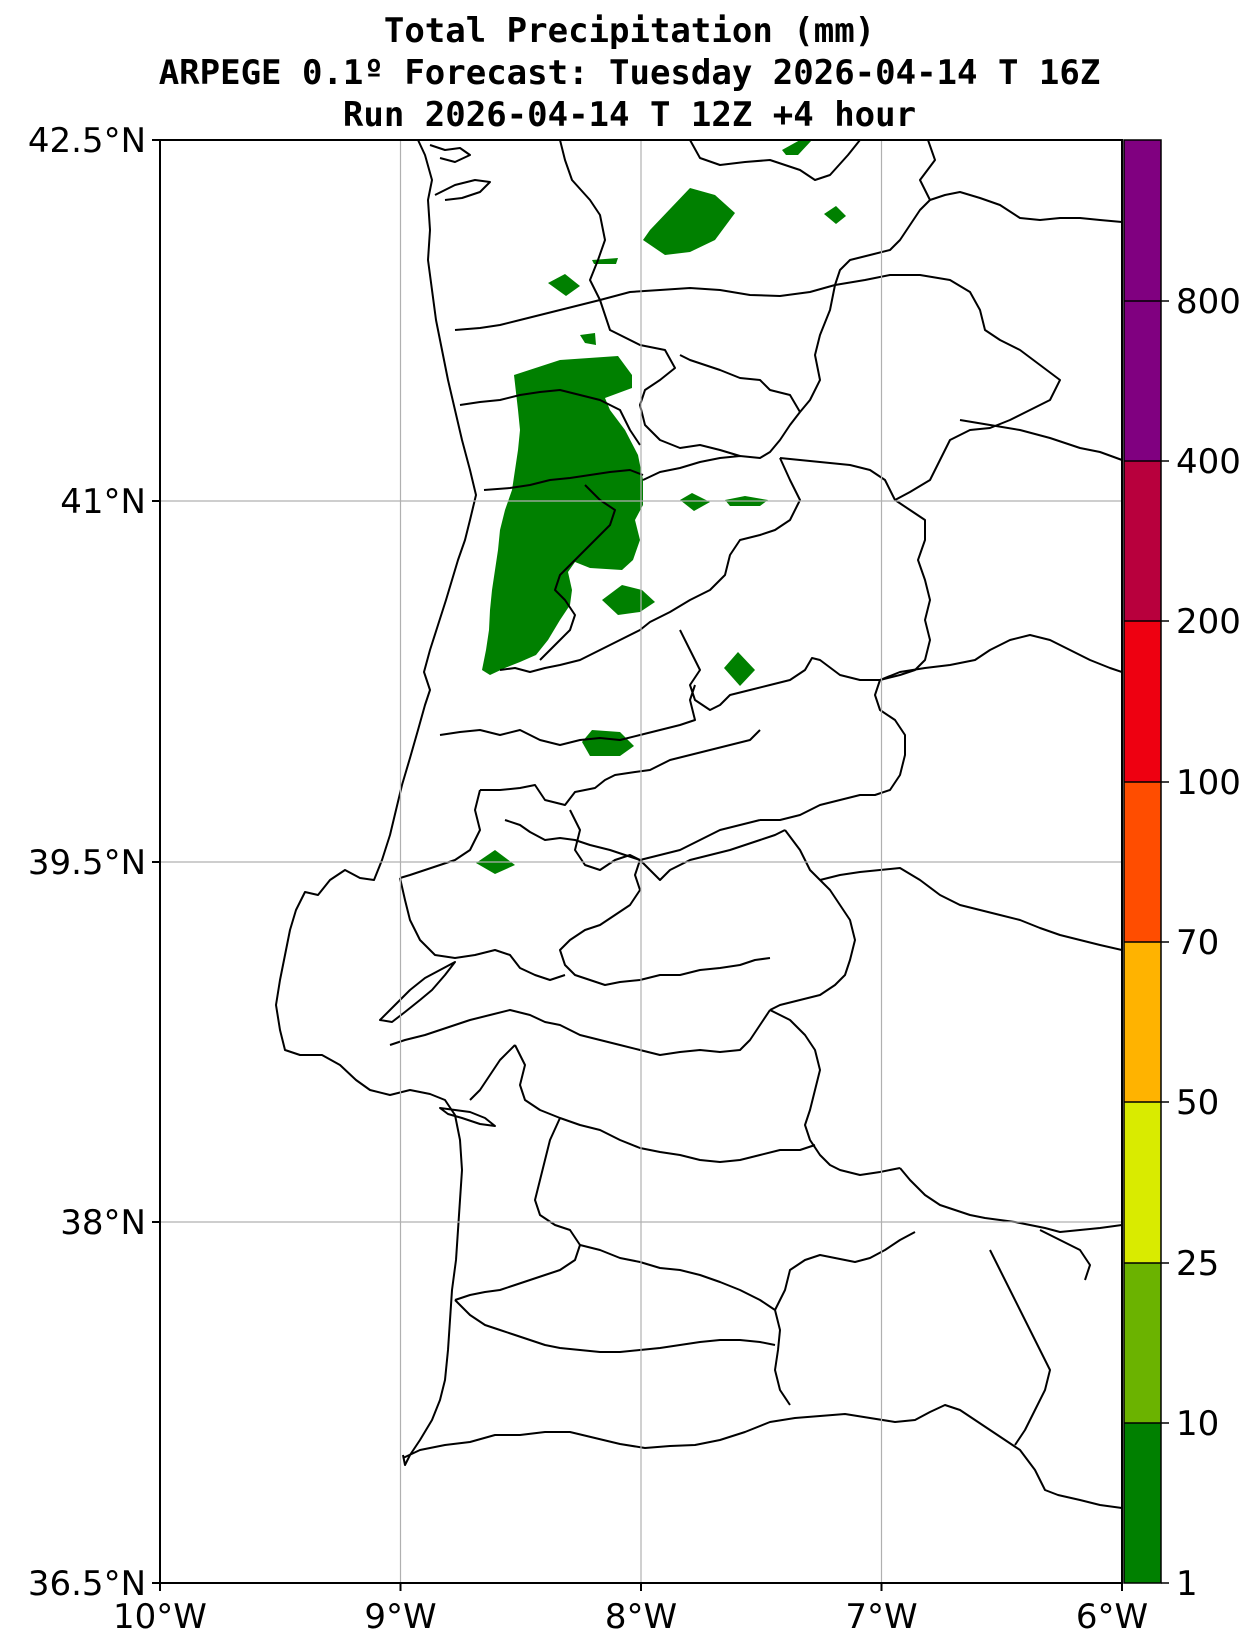 The width and height of the screenshot is (1259, 1646). What do you see at coordinates (775, 160) in the screenshot?
I see `border-north-galicia` at bounding box center [775, 160].